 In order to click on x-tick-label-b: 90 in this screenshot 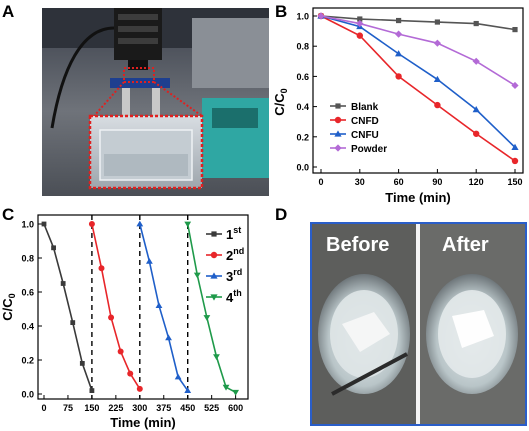, I will do `click(437, 182)`.